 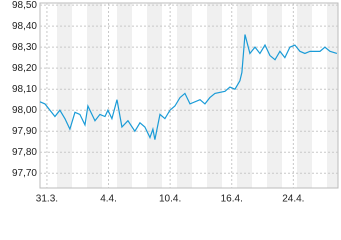 What do you see at coordinates (24, 131) in the screenshot?
I see `y-tick-label: 97,90` at bounding box center [24, 131].